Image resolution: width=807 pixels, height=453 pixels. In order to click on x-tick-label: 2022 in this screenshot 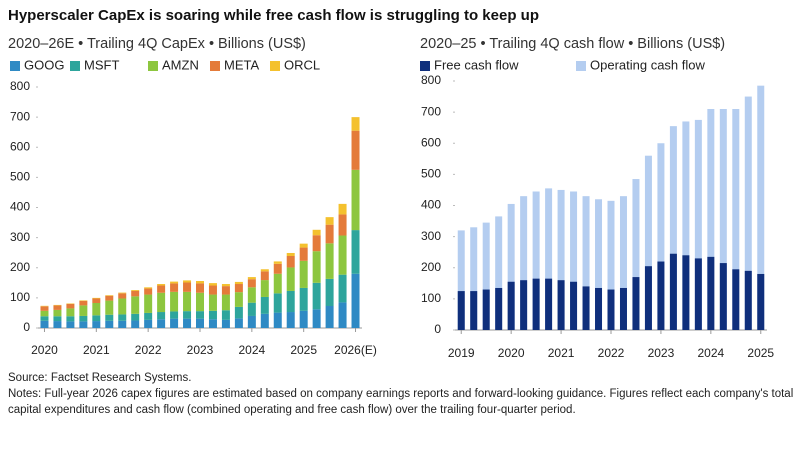, I will do `click(611, 353)`.